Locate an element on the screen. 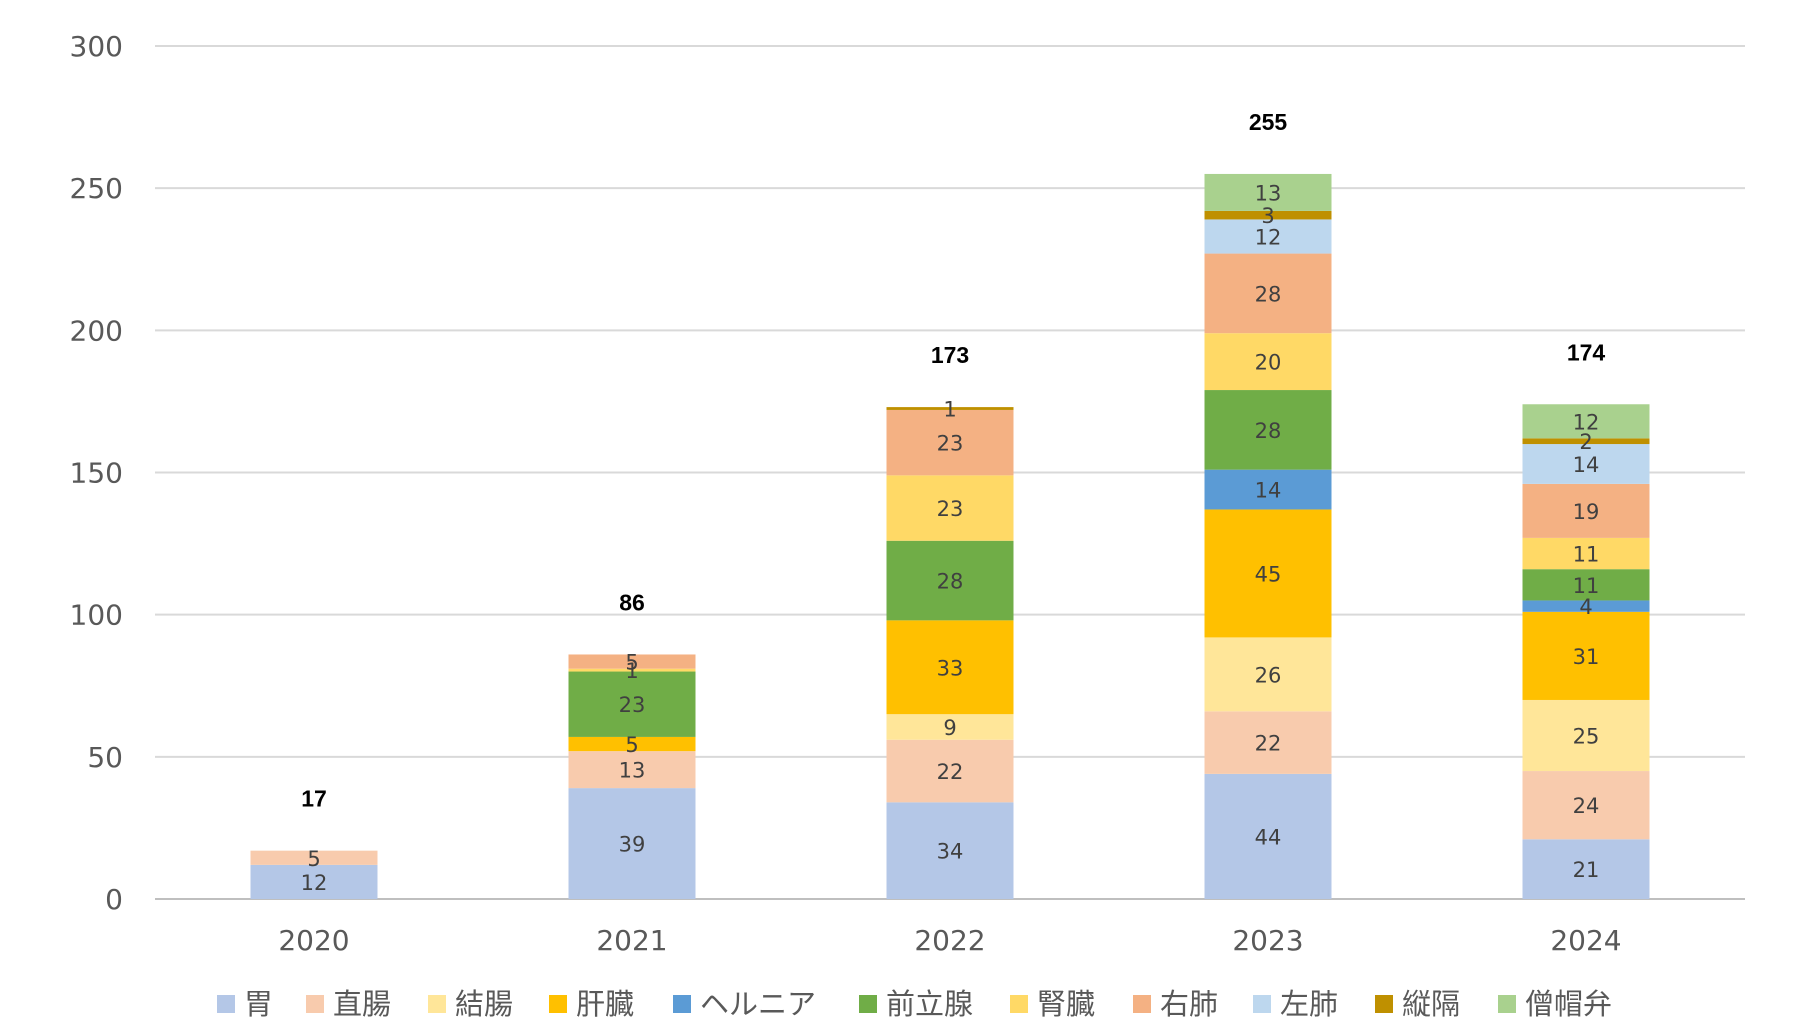 This screenshot has width=1809, height=1031. y-tick-label: 150 is located at coordinates (96, 473).